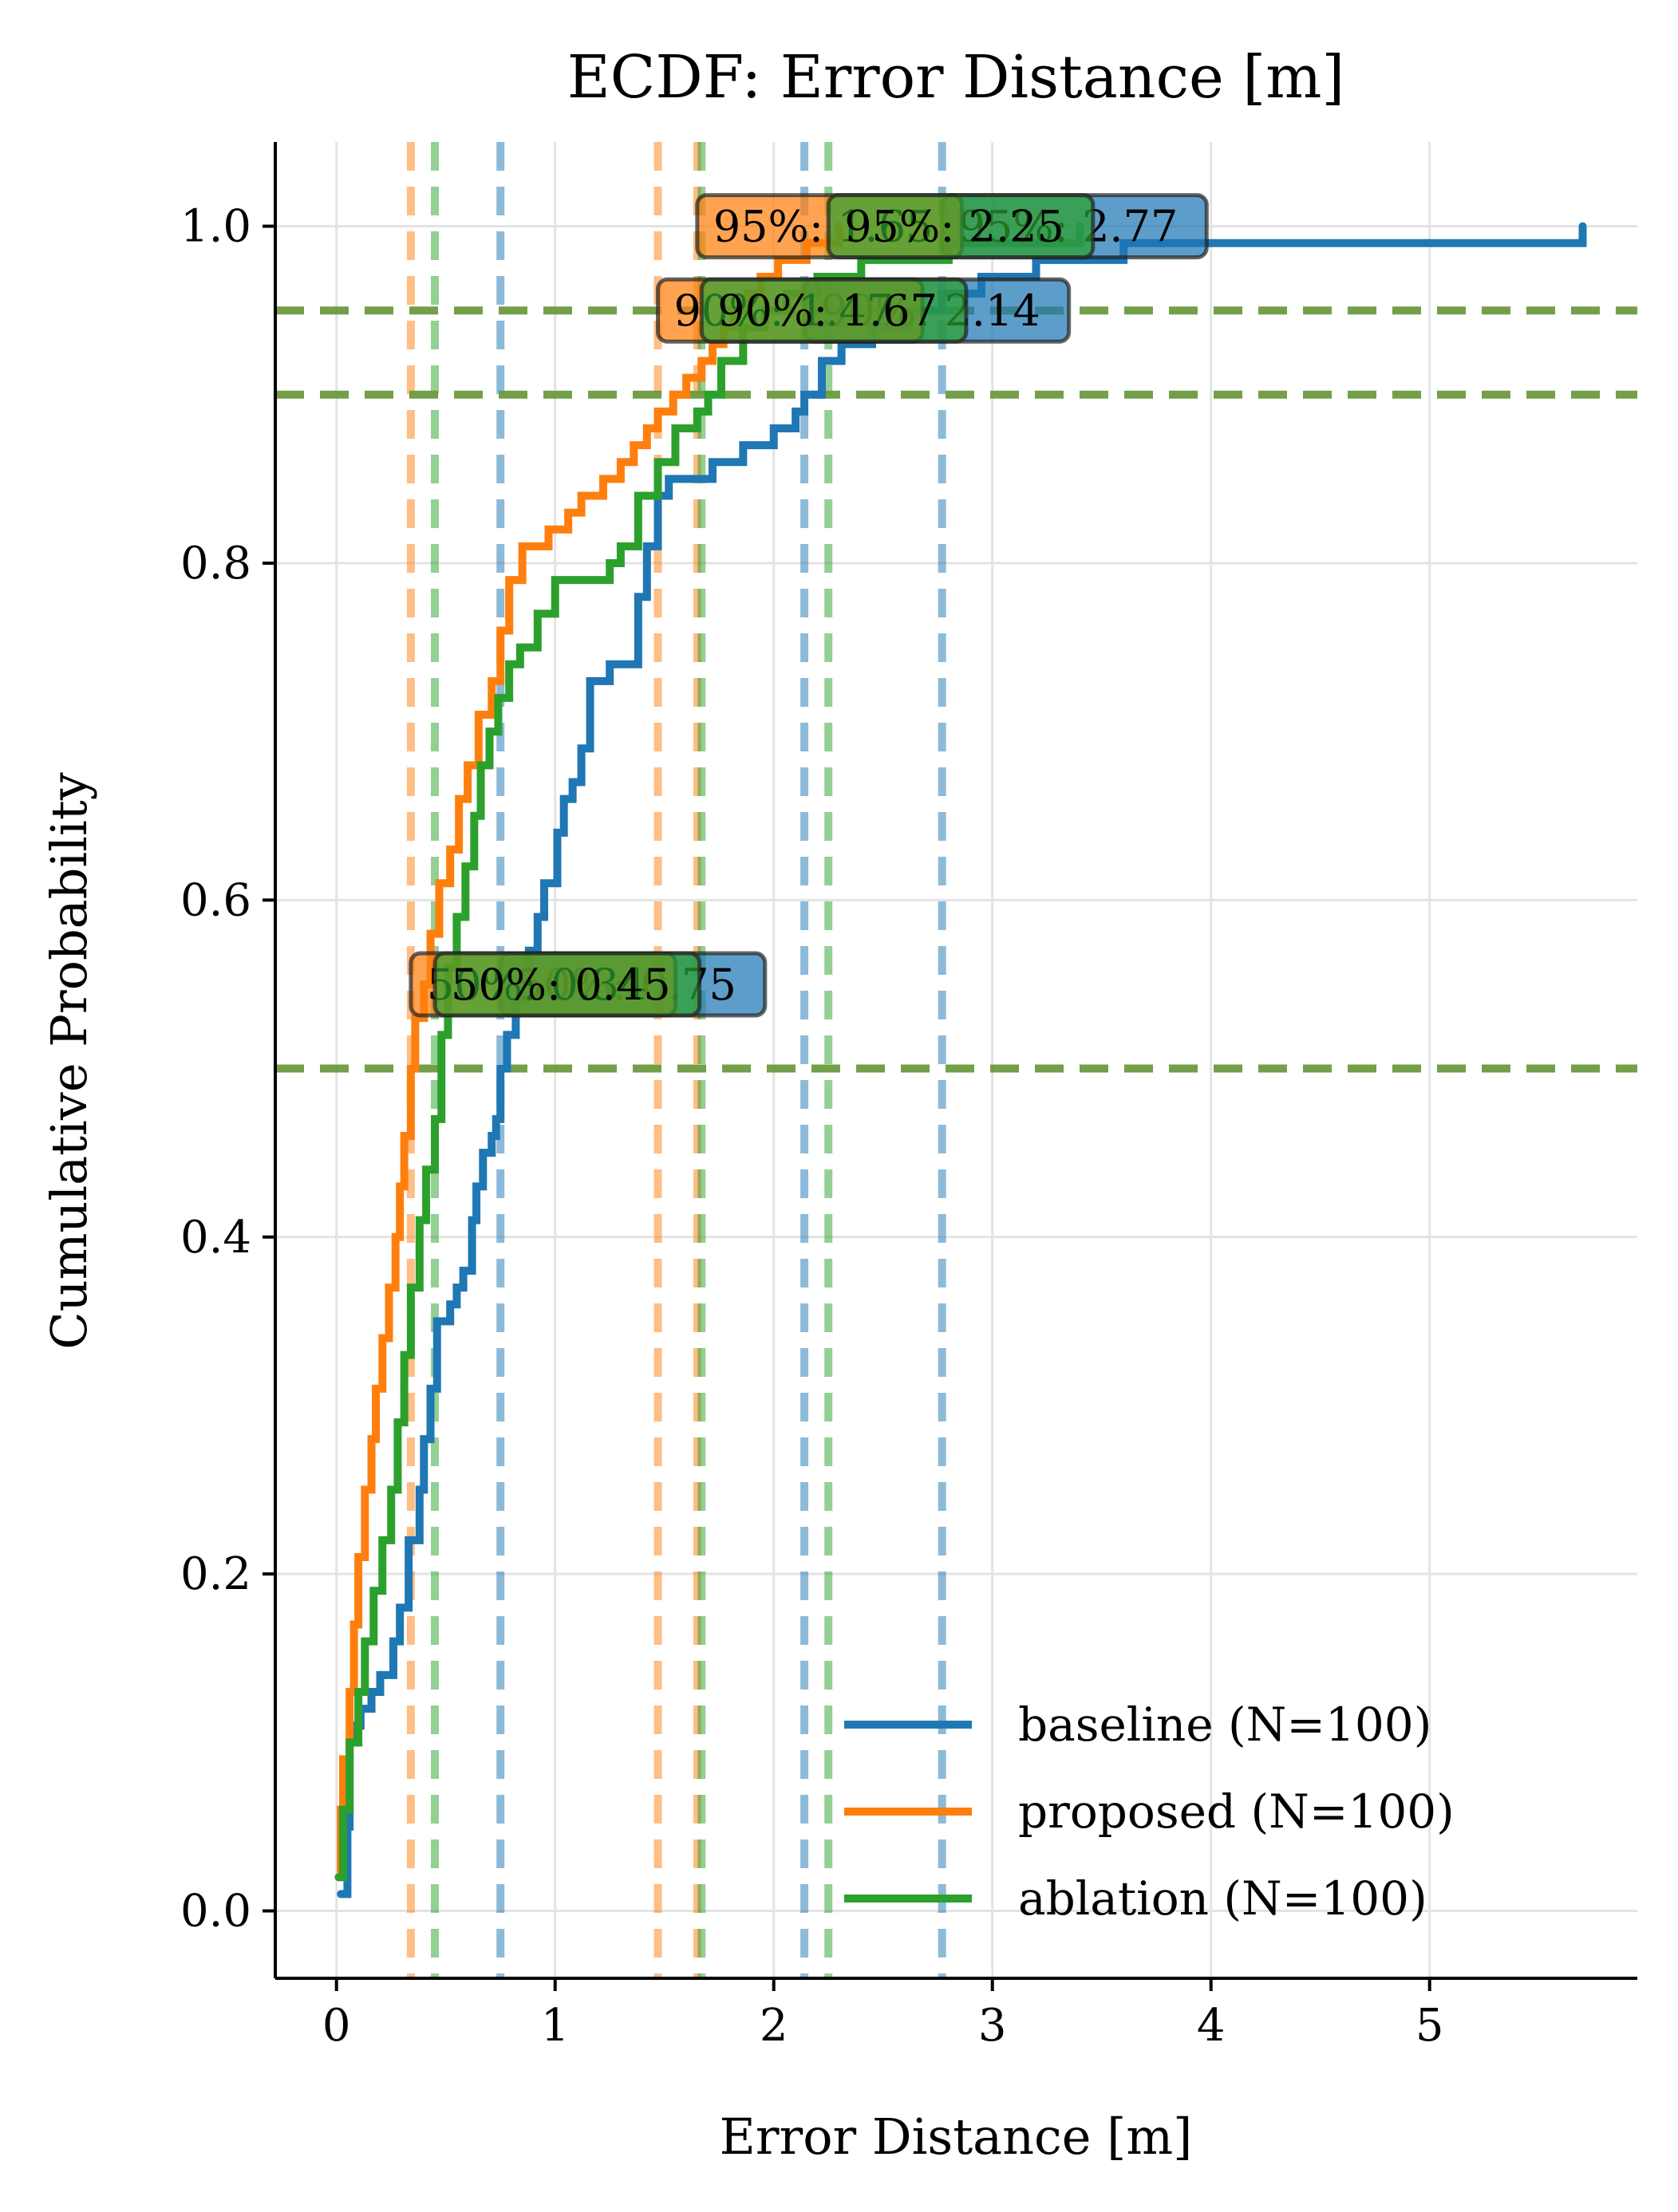  Describe the element at coordinates (954, 226) in the screenshot. I see `annotation-label: 95%: 2.25` at that location.